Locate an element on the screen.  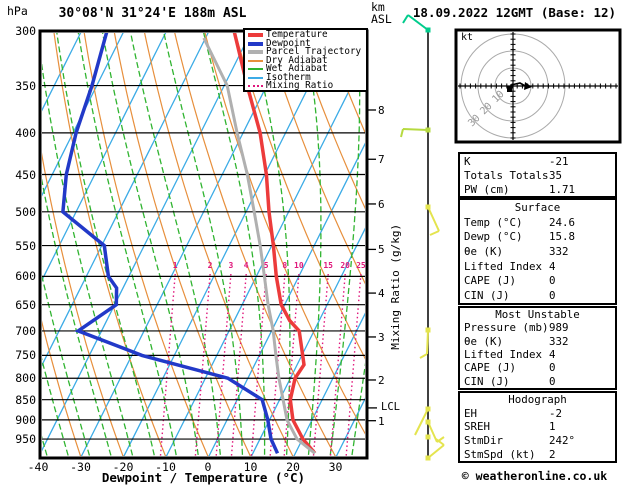
stat-value: 15.8 is located at coordinates (562, 237).